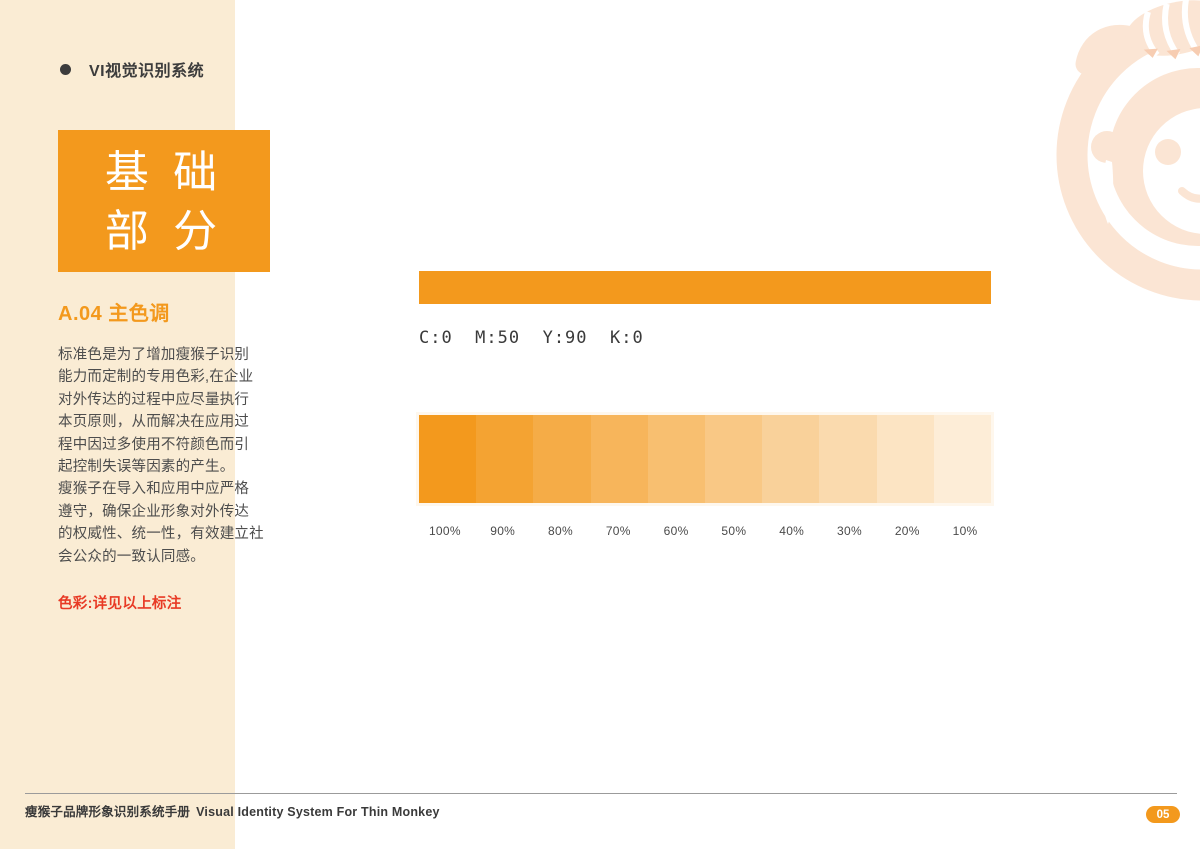  I want to click on ramp-label-30%: 30%, so click(849, 531).